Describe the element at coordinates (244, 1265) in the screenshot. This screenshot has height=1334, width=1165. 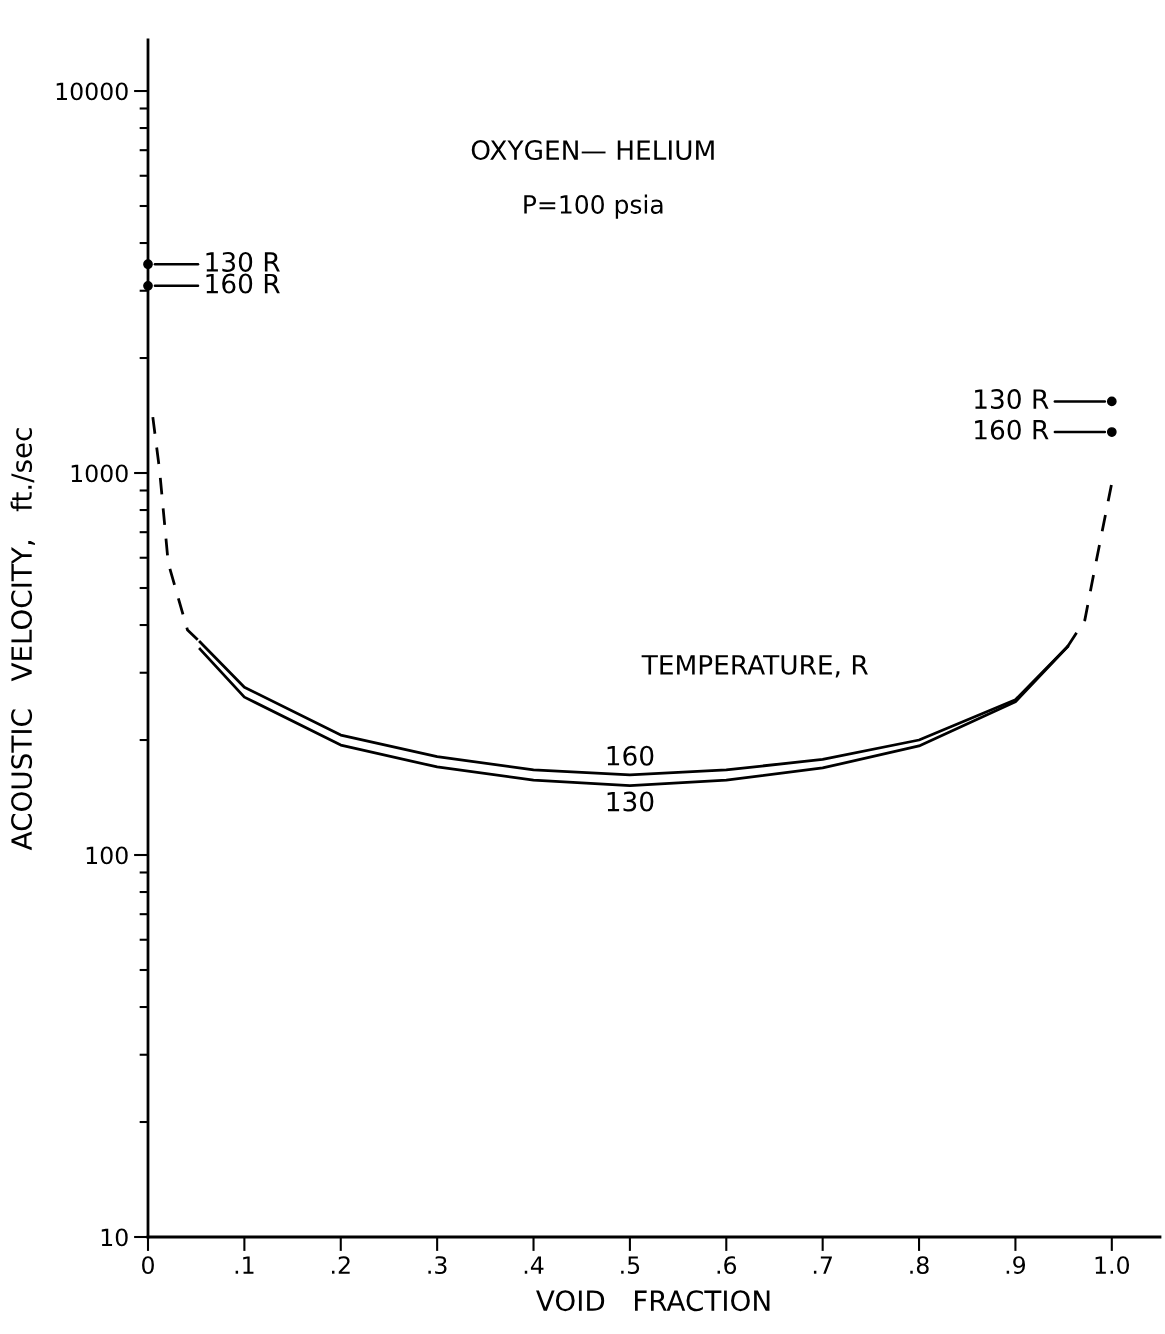
I see `x-tick-label: .1` at that location.